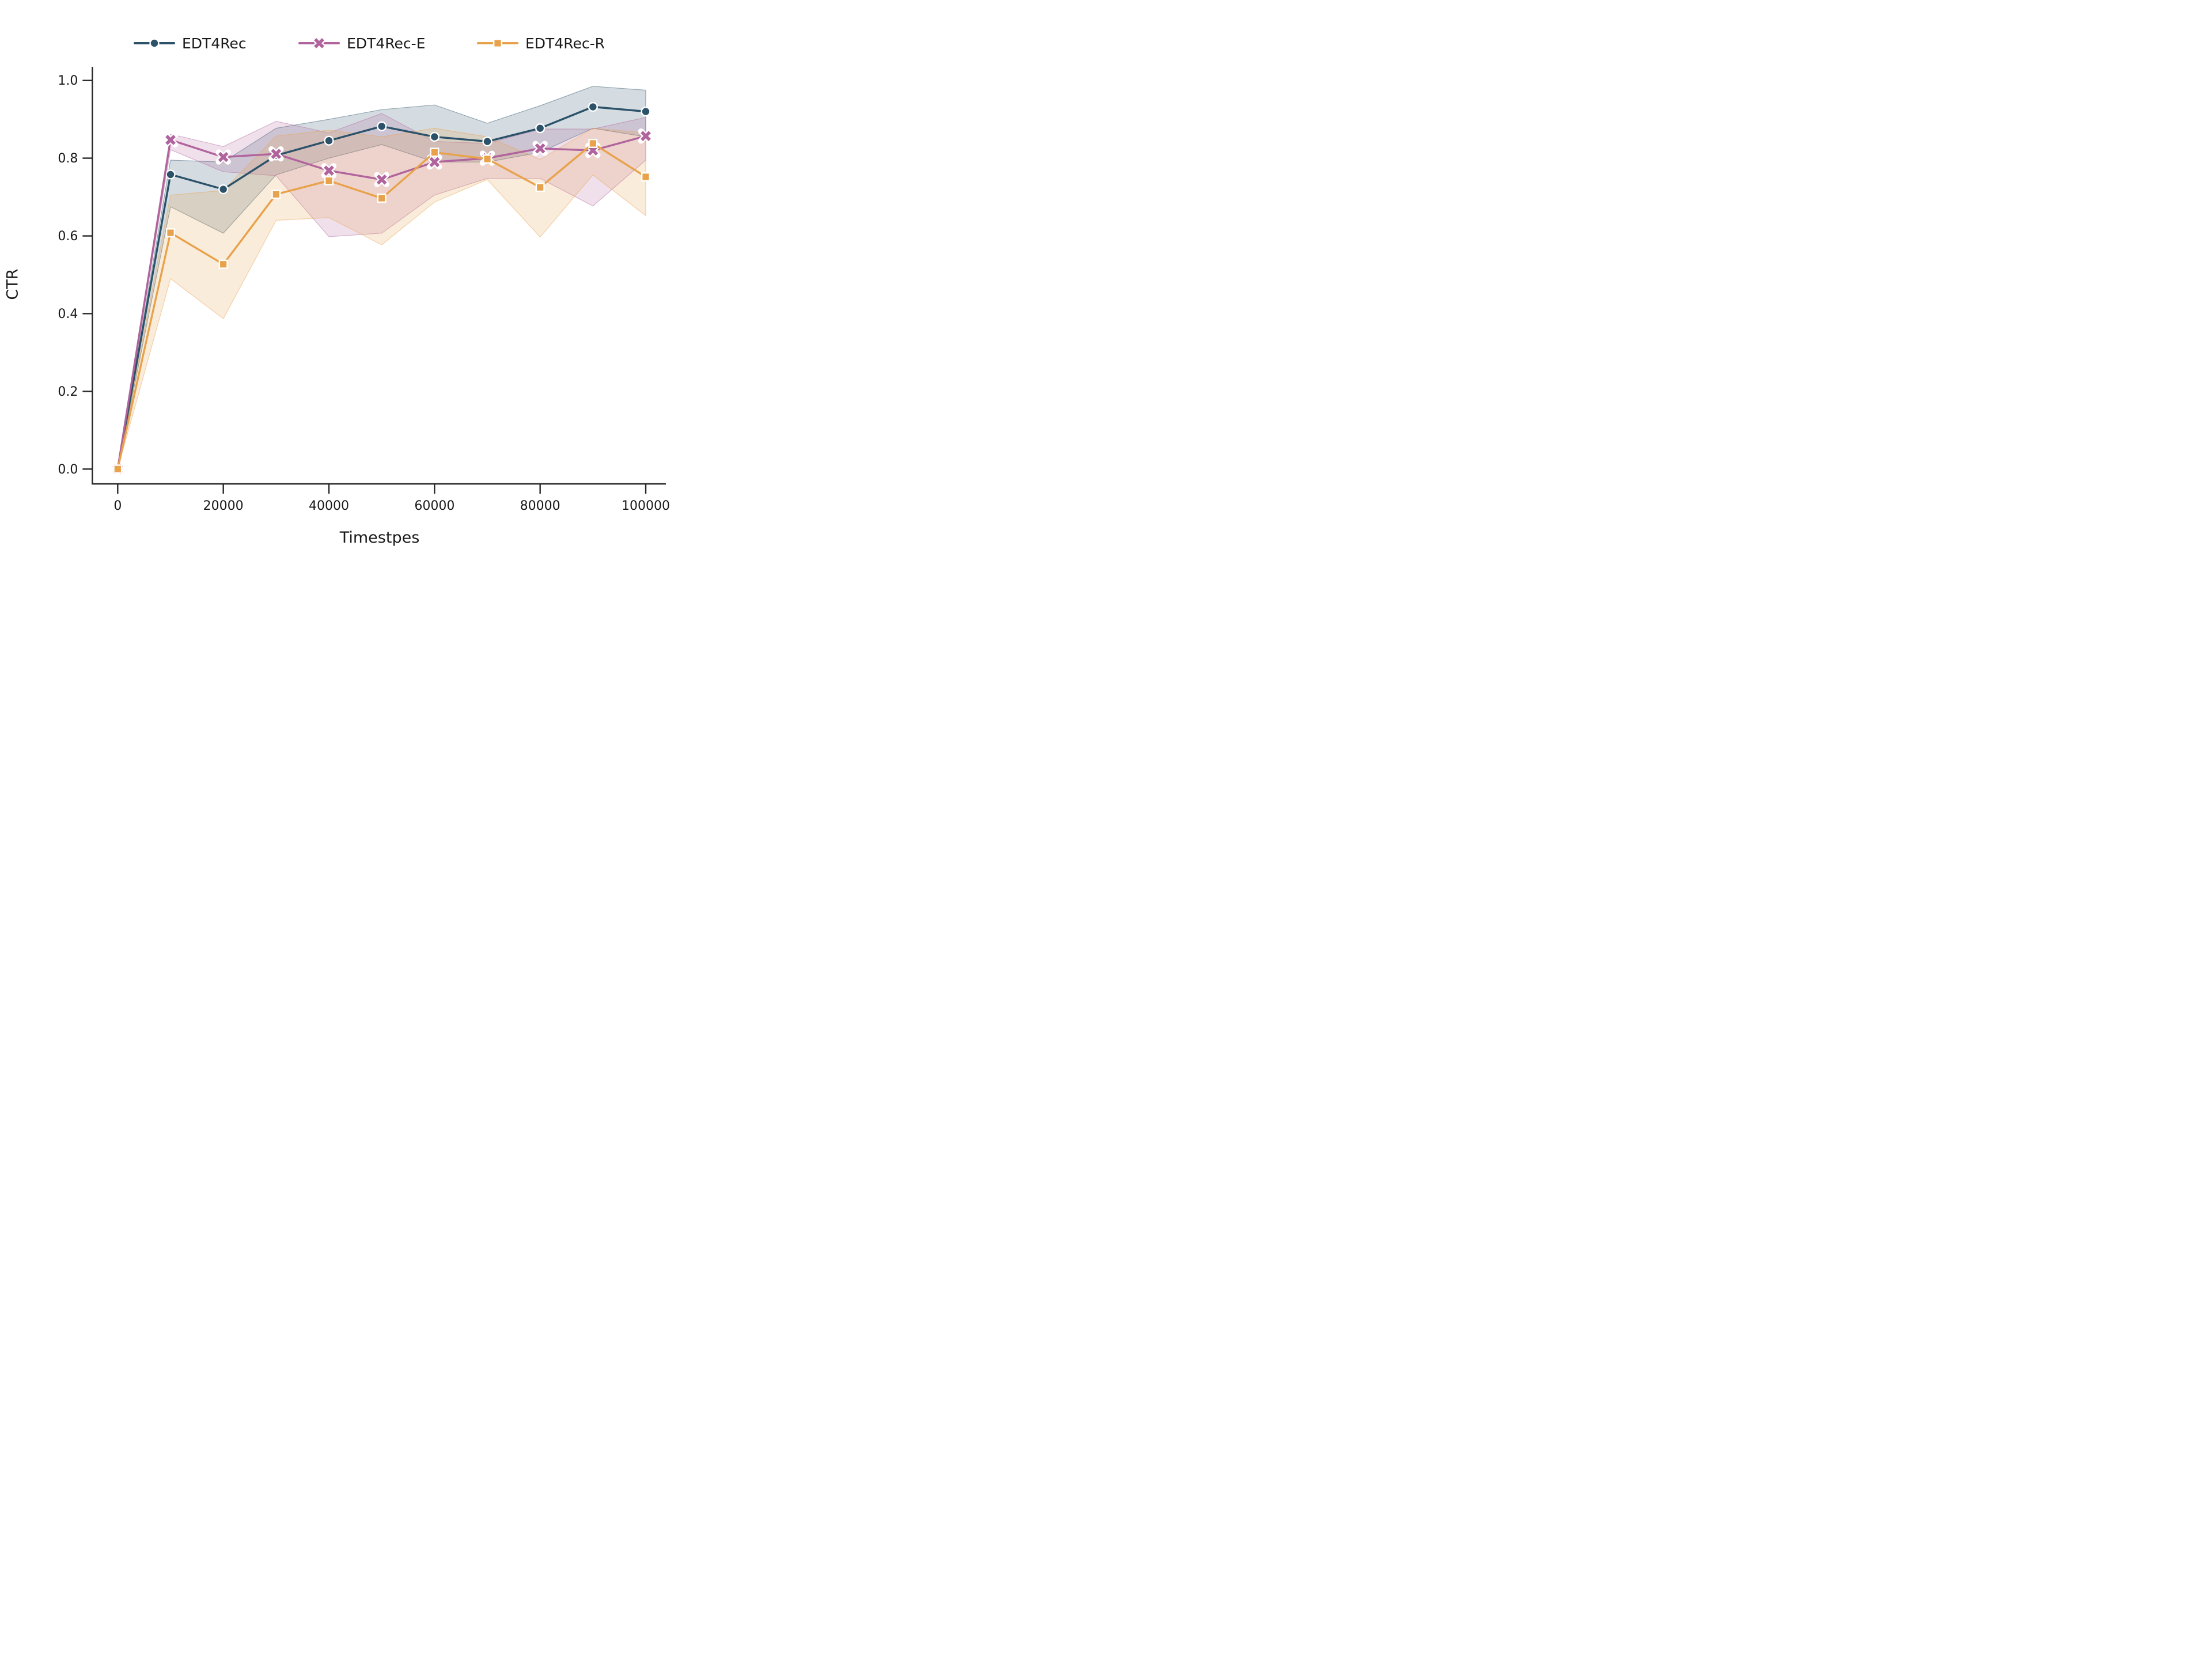 This screenshot has width=2212, height=1659. I want to click on x-tick-label: 60000, so click(434, 506).